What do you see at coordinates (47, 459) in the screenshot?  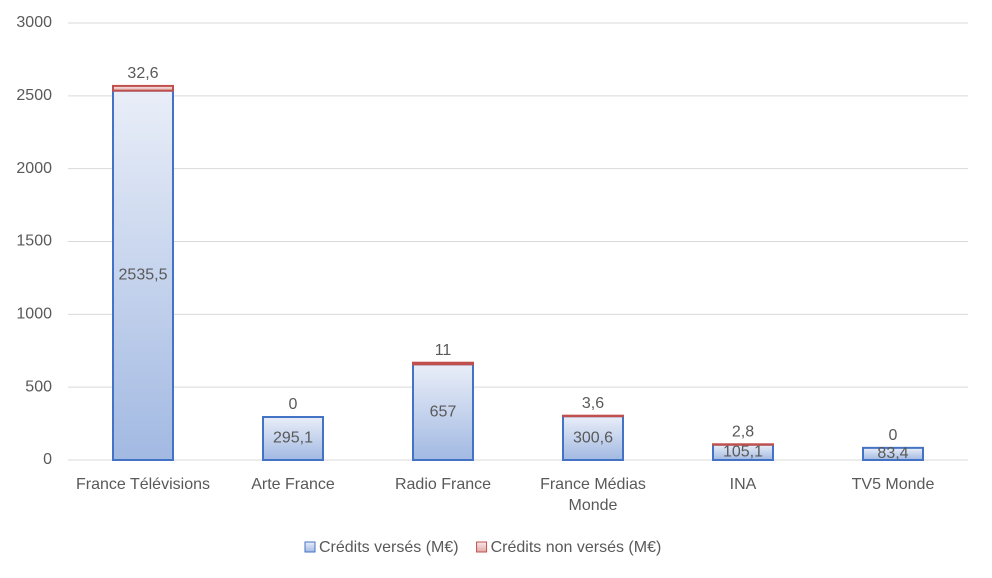 I see `y-tick-label: 0` at bounding box center [47, 459].